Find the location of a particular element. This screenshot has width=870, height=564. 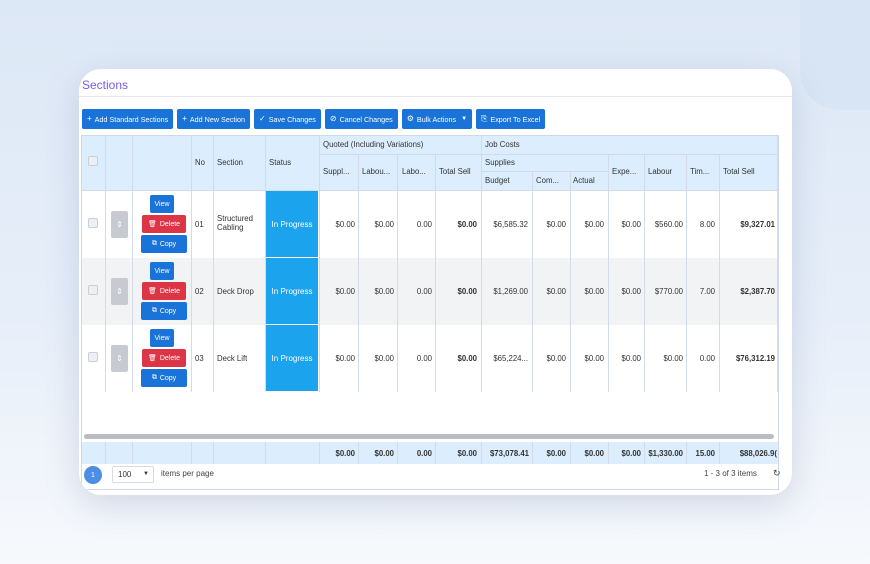

export-to-excel-button: ⎘ Export To Excel is located at coordinates (511, 119).